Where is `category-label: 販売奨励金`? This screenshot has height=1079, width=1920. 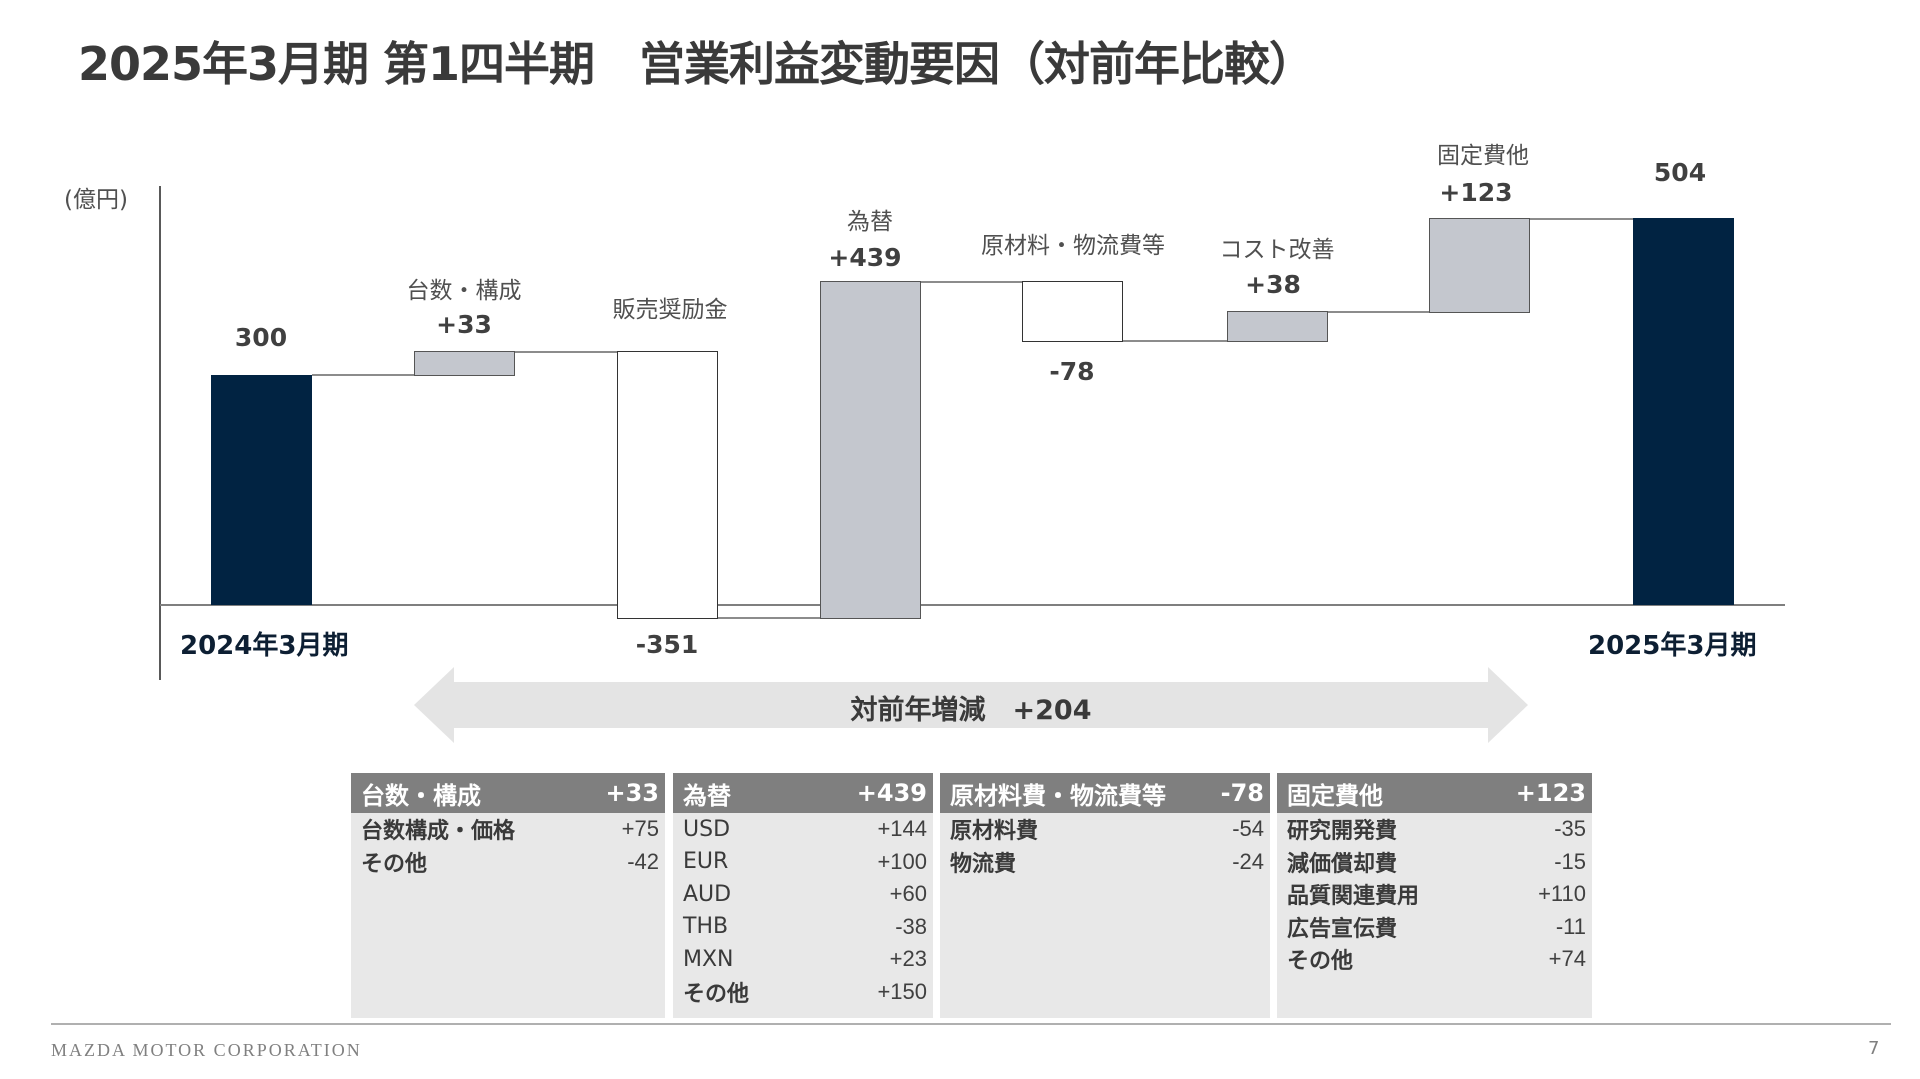 category-label: 販売奨励金 is located at coordinates (670, 310).